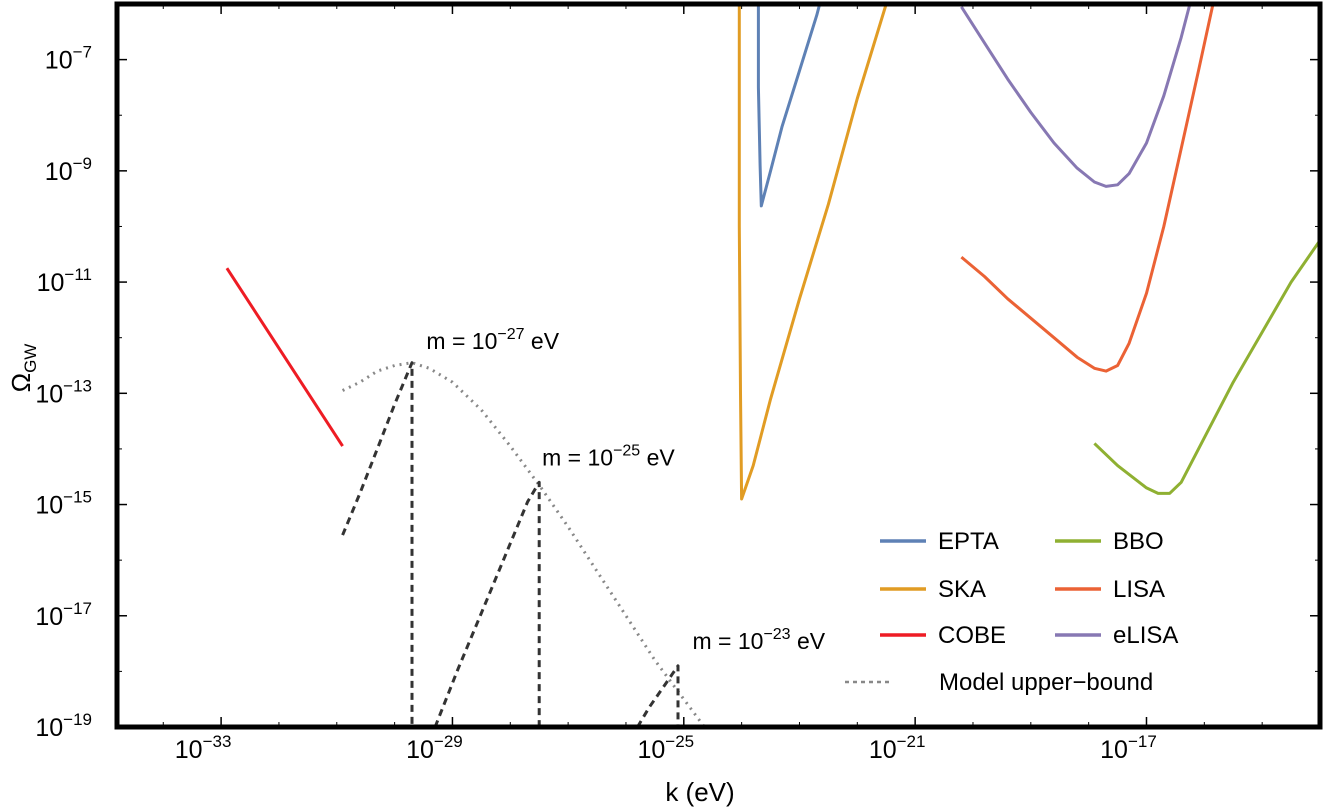 This screenshot has width=1323, height=809. Describe the element at coordinates (758, 640) in the screenshot. I see `annotation-m-1e-23: m = 10−23 eV` at that location.